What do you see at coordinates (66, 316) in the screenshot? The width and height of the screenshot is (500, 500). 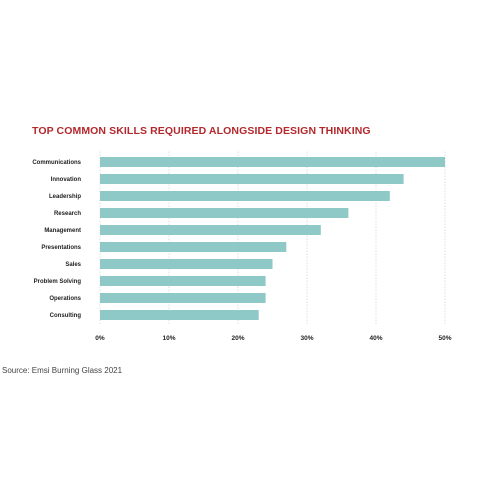 I see `category-label: Consulting` at bounding box center [66, 316].